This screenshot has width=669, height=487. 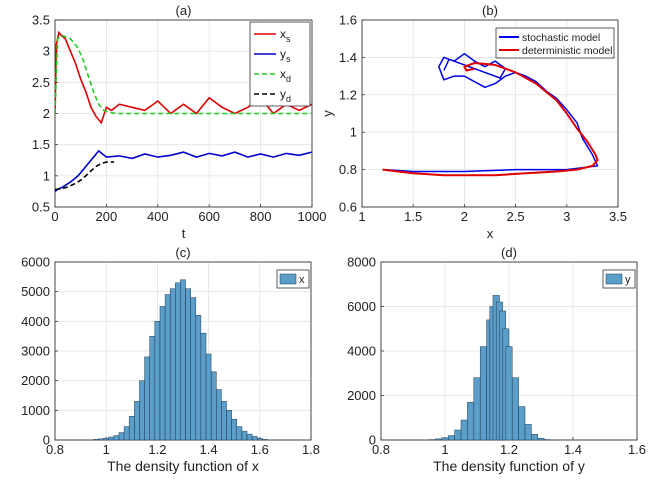 I want to click on x-tick-label: 1.8, so click(x=311, y=449).